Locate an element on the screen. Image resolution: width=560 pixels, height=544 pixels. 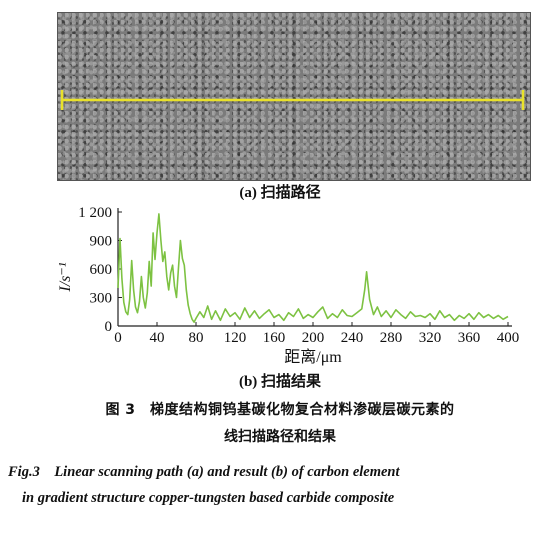
x-tick-label: 80 is located at coordinates (196, 338).